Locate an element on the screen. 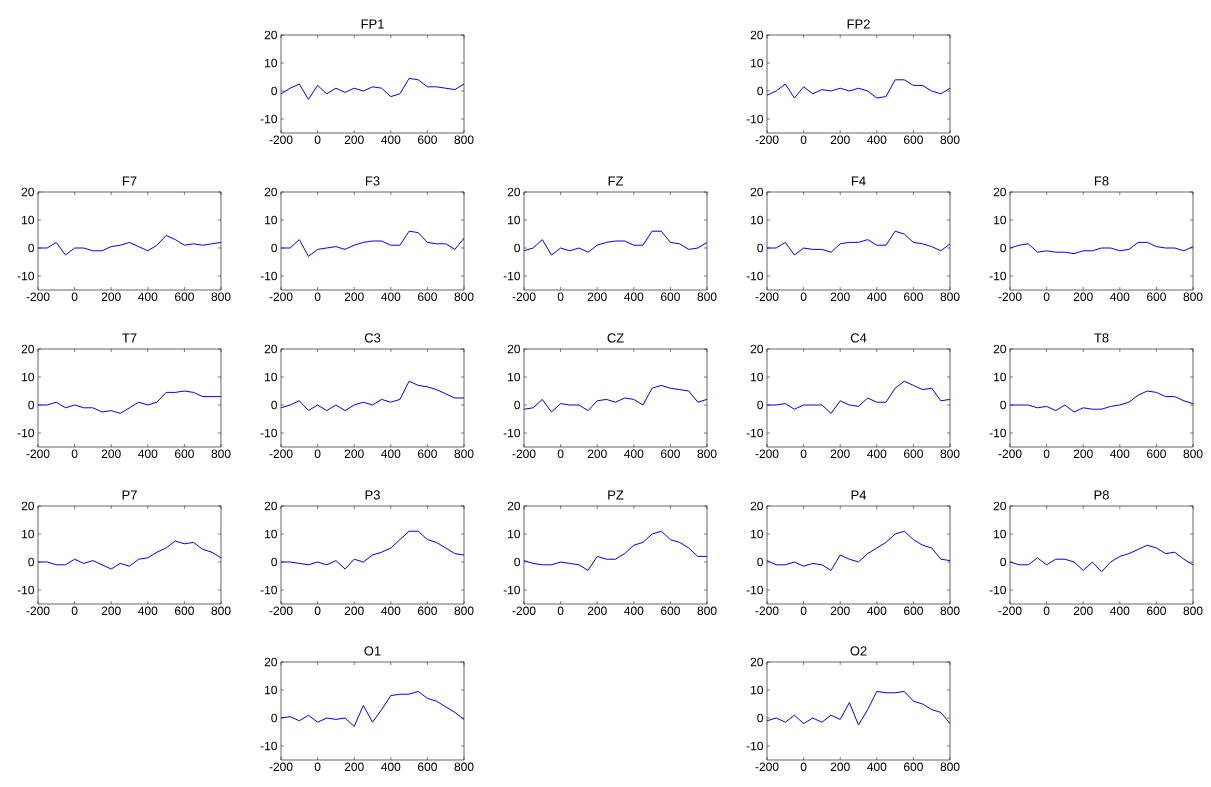 The width and height of the screenshot is (1211, 787). chart-title: F7 is located at coordinates (129, 181).